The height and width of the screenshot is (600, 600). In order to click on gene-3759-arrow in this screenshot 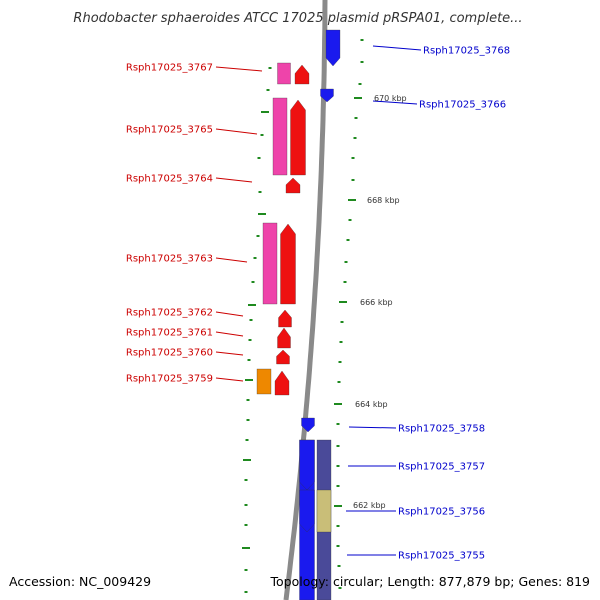, I will do `click(282, 383)`.